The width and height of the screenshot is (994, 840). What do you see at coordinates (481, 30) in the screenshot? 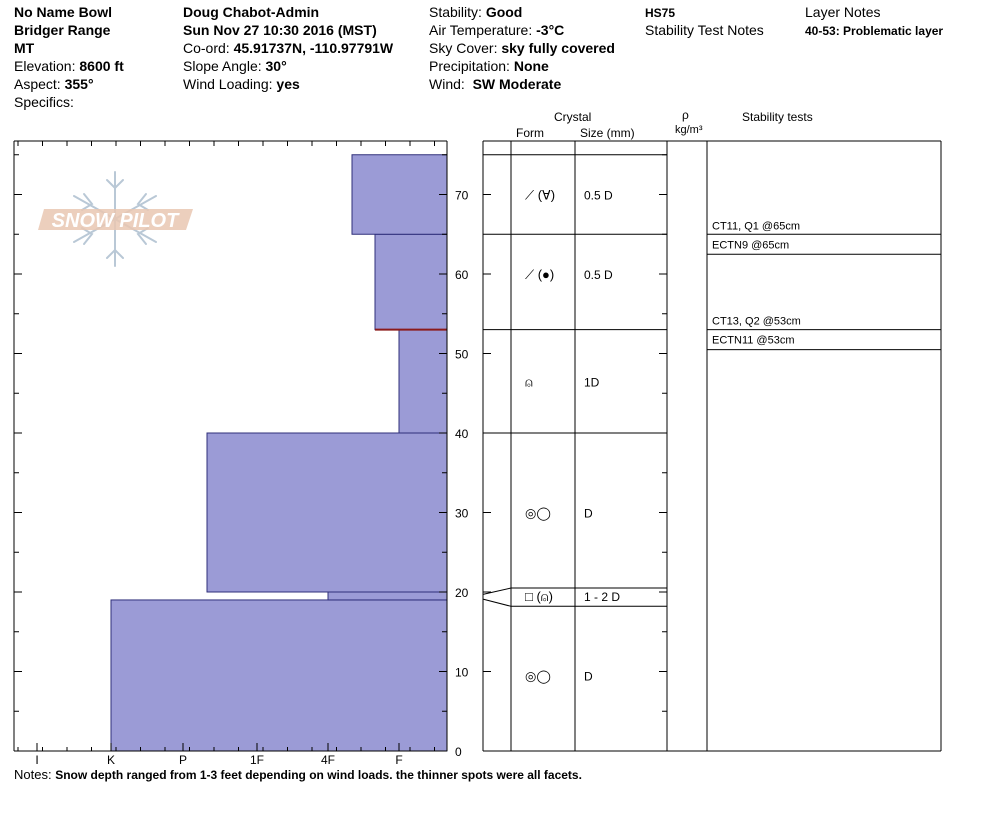
I see `airtemp-label: Air Temperature:` at bounding box center [481, 30].